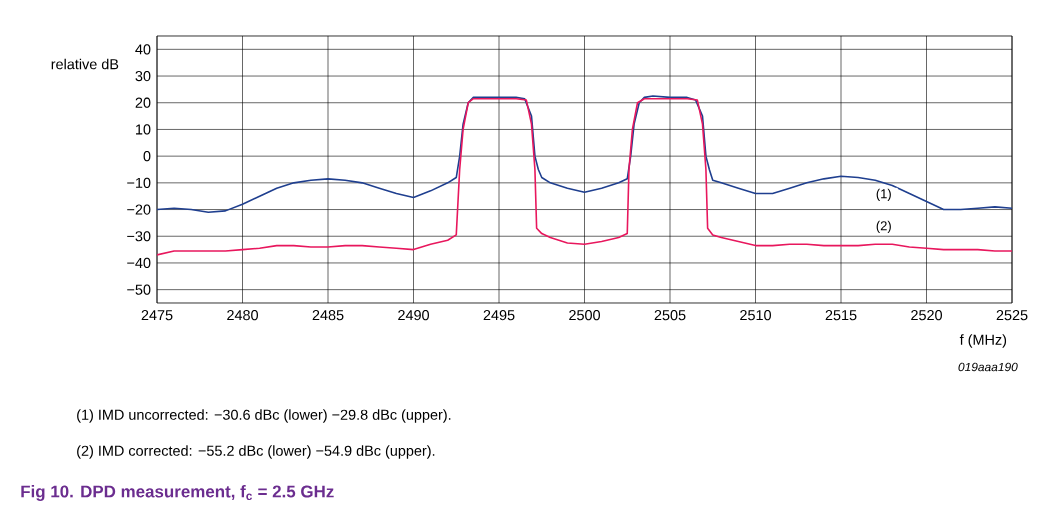 The height and width of the screenshot is (514, 1063). Describe the element at coordinates (147, 156) in the screenshot. I see `y-tick-label: 0` at that location.